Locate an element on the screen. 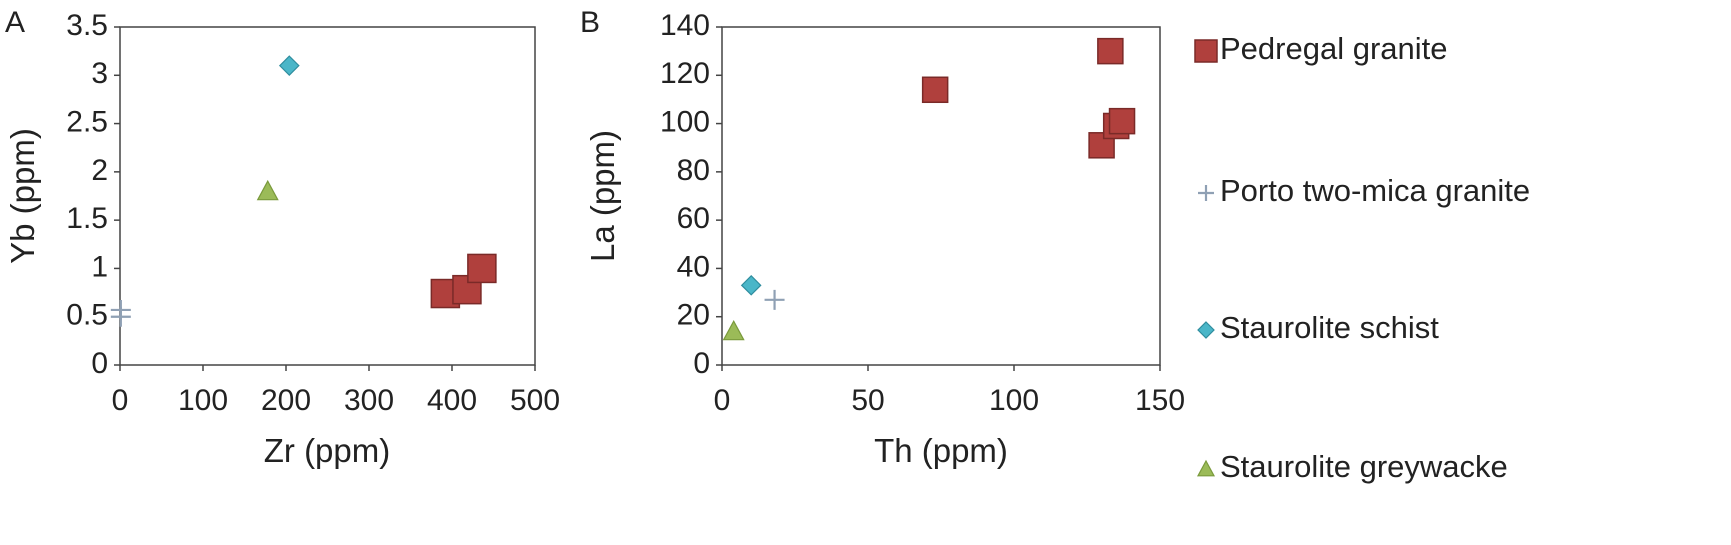 This screenshot has height=545, width=1731. y-tick-label: 0.5 is located at coordinates (87, 315).